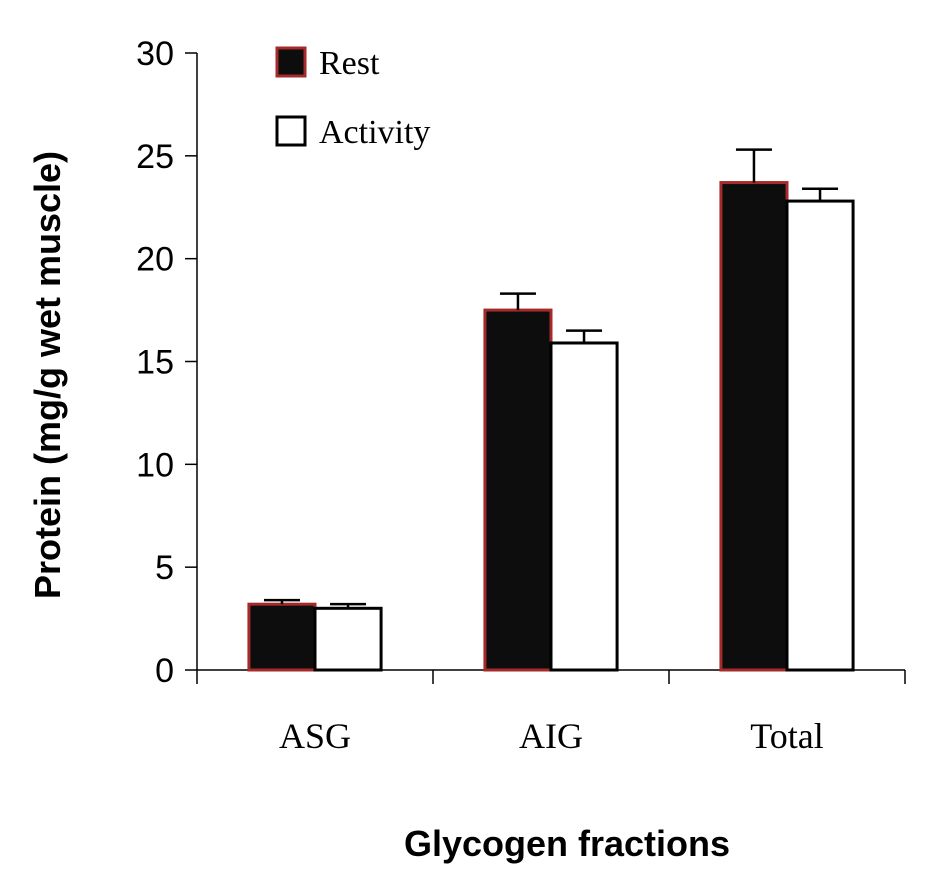  I want to click on y-tick-label: 0, so click(164, 671).